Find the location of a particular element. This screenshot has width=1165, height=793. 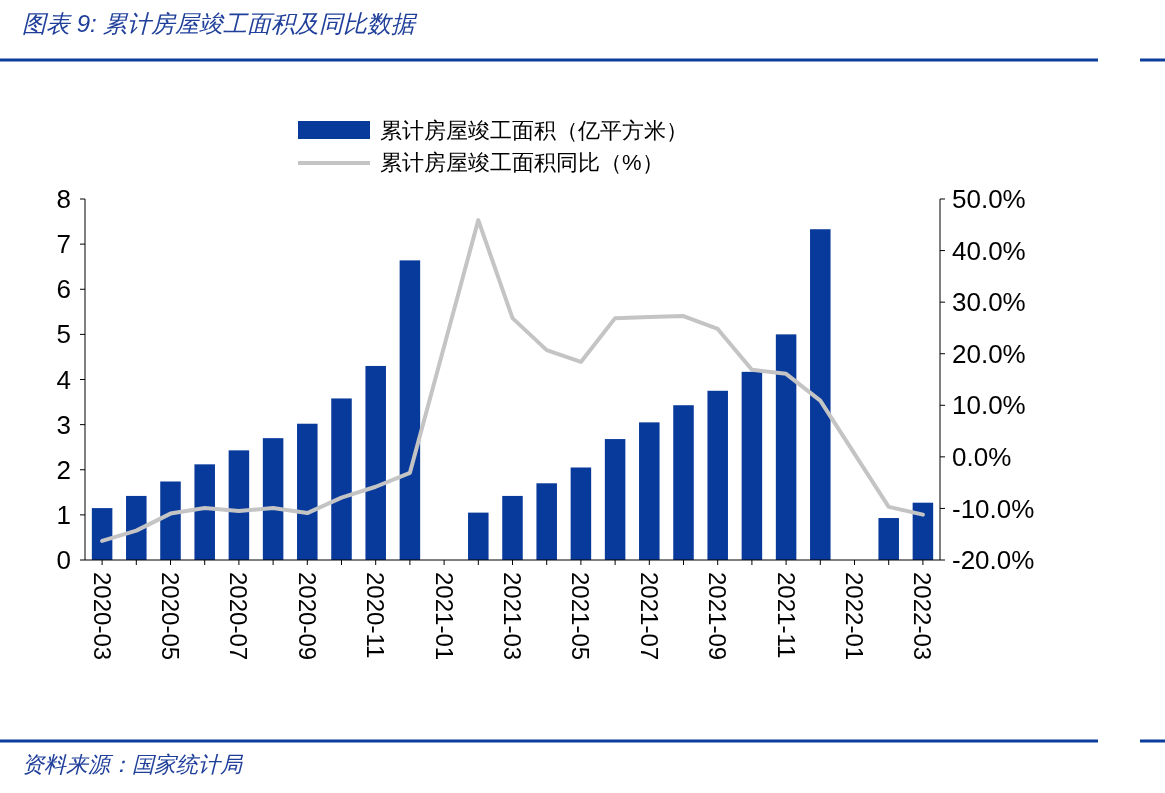

y2-tick-label: -10.0% is located at coordinates (993, 508).